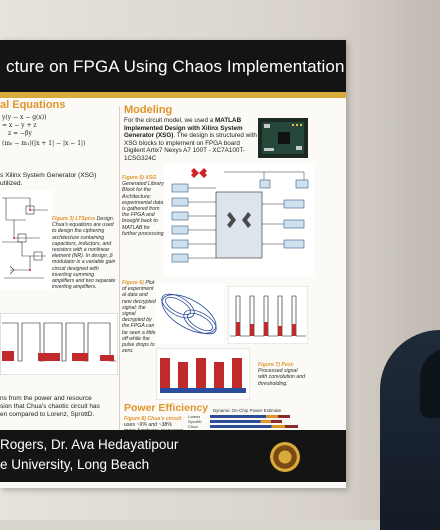 The image size is (440, 530). Describe the element at coordinates (246, 421) in the screenshot. I see `power-bar-sprottd` at that location.